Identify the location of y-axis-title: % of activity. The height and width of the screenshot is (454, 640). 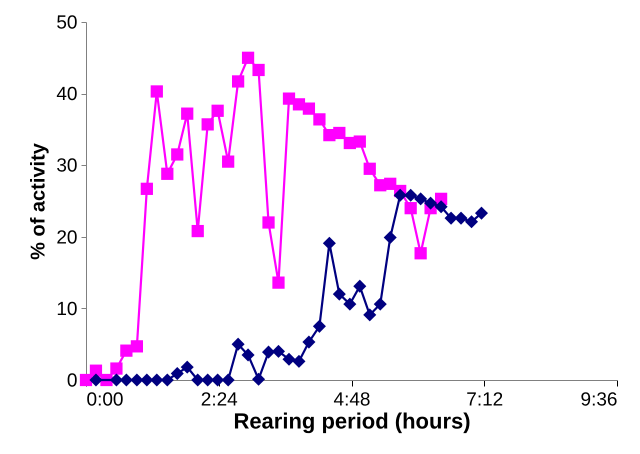
(38, 201).